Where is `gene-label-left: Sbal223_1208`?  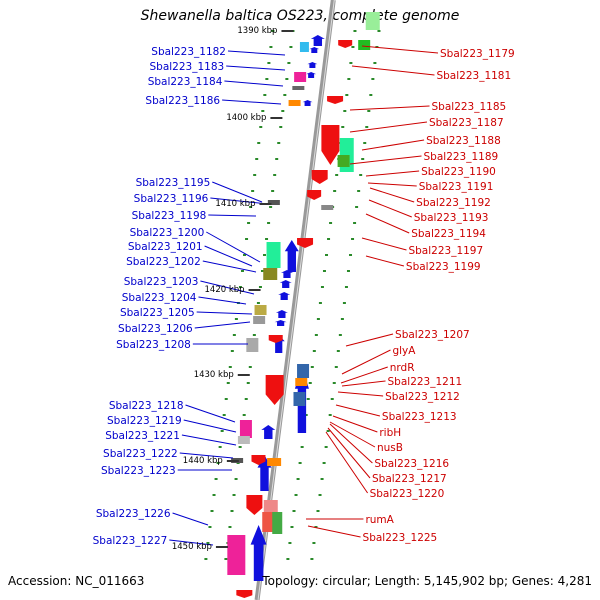 gene-label-left: Sbal223_1208 is located at coordinates (153, 345).